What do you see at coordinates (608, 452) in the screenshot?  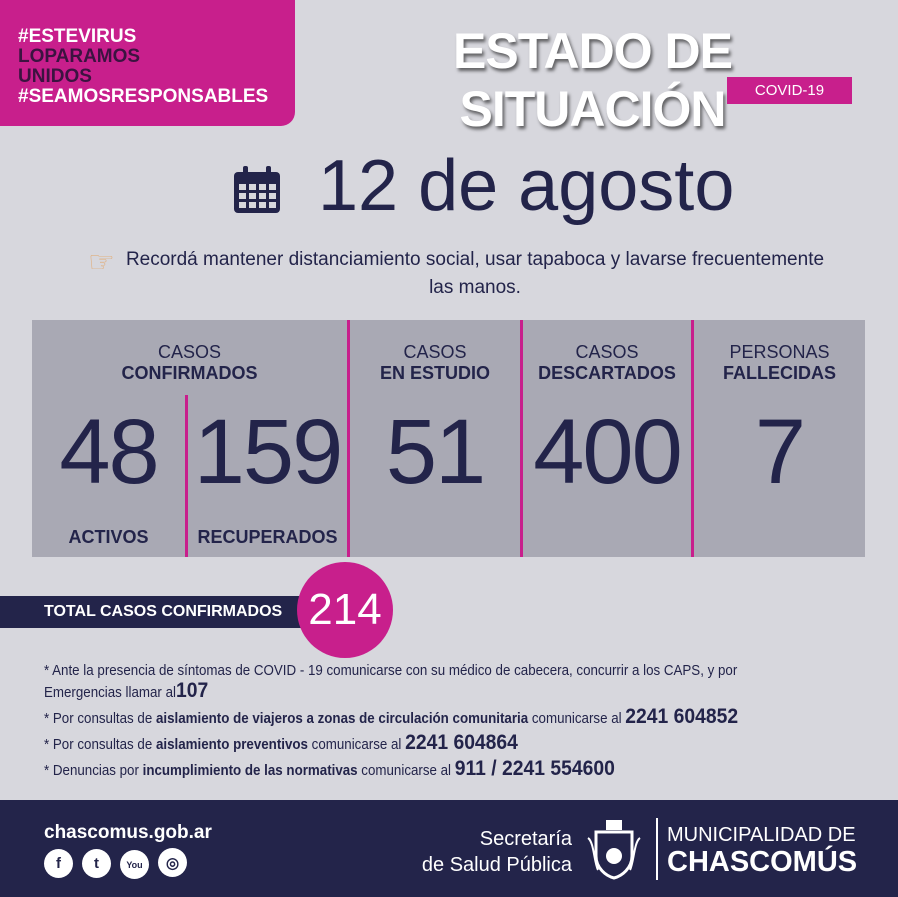 I see `discarded-count: 400` at bounding box center [608, 452].